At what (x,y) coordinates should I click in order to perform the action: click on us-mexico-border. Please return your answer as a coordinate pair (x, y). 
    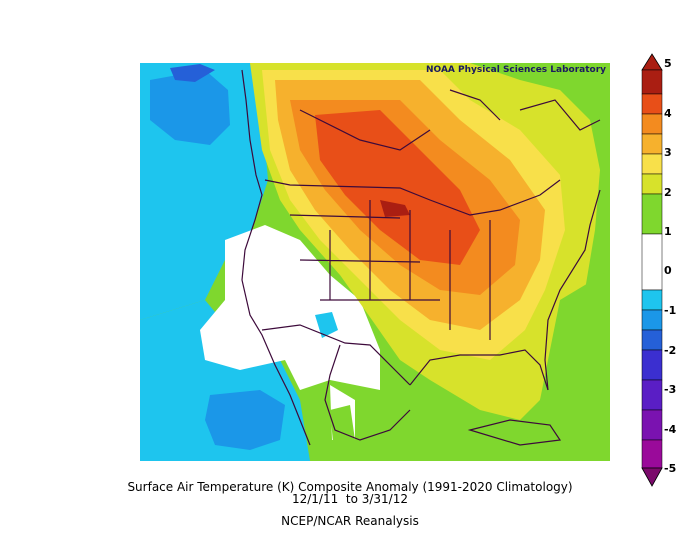
    Looking at the image, I should click on (336, 355).